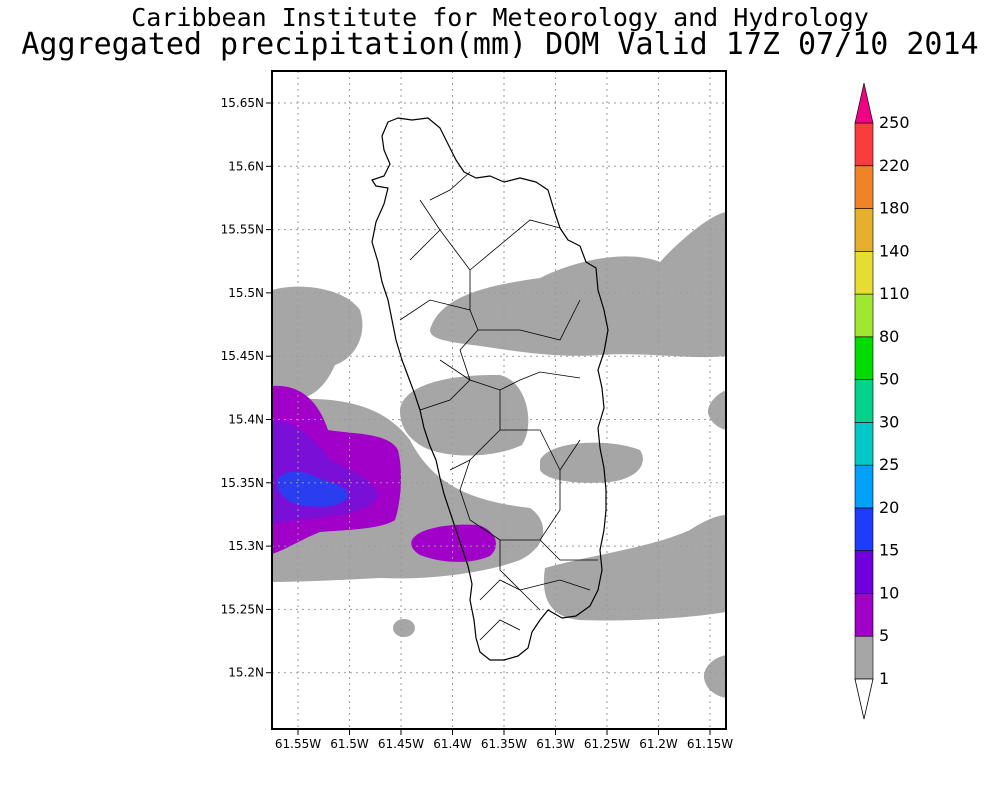  What do you see at coordinates (246, 293) in the screenshot?
I see `latitude-label: 15.5N` at bounding box center [246, 293].